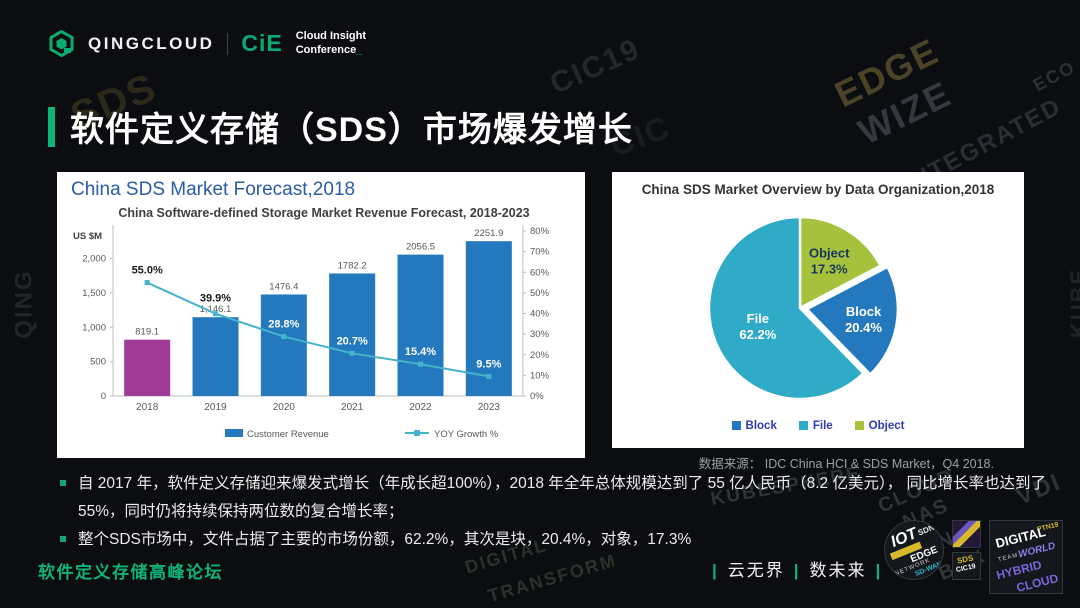 This screenshot has height=608, width=1080. I want to click on pie-legend: Block File Object, so click(818, 426).